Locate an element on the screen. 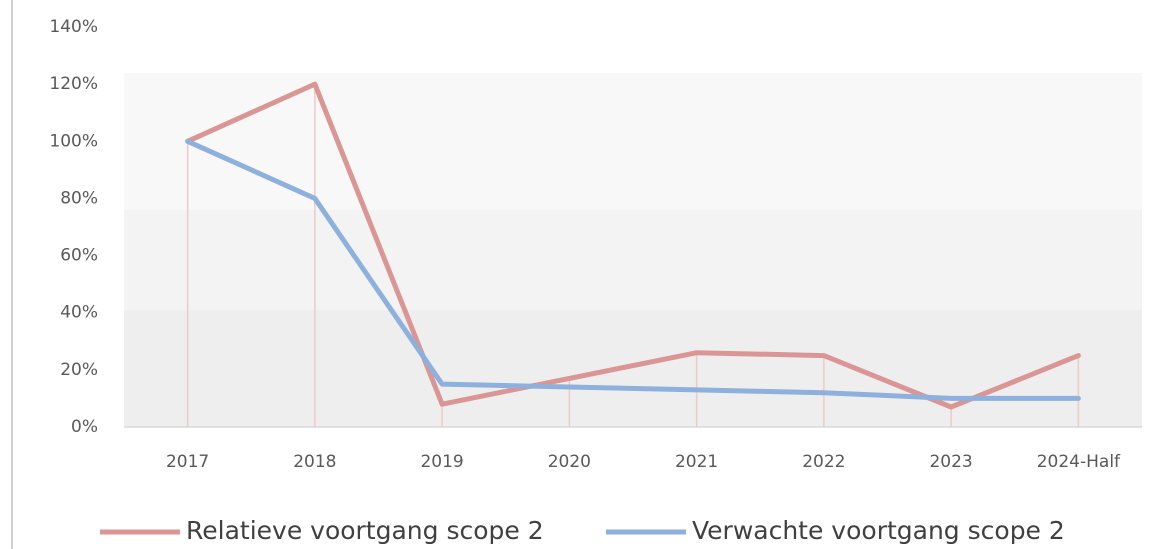  x-tick-label: 2023 is located at coordinates (950, 462).